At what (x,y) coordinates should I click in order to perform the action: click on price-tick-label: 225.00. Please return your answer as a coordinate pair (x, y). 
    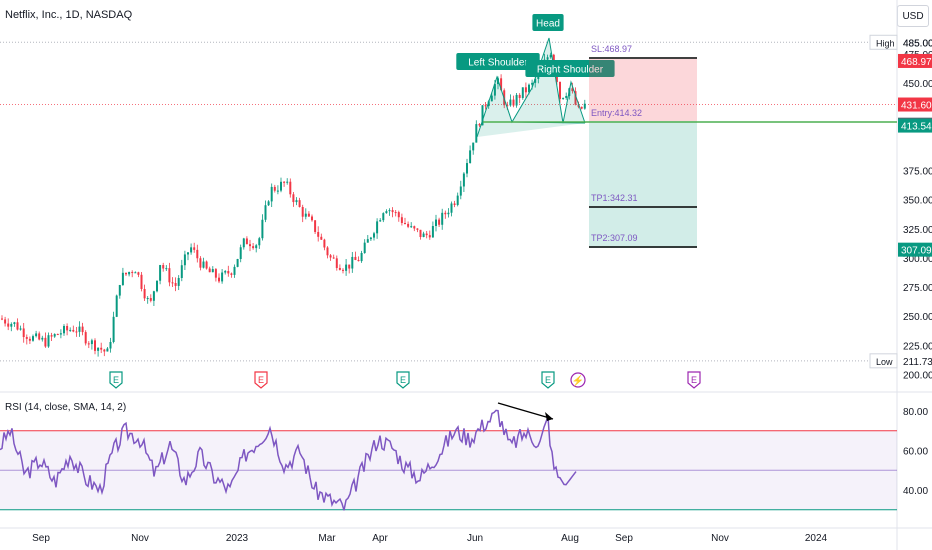
    Looking at the image, I should click on (917, 346).